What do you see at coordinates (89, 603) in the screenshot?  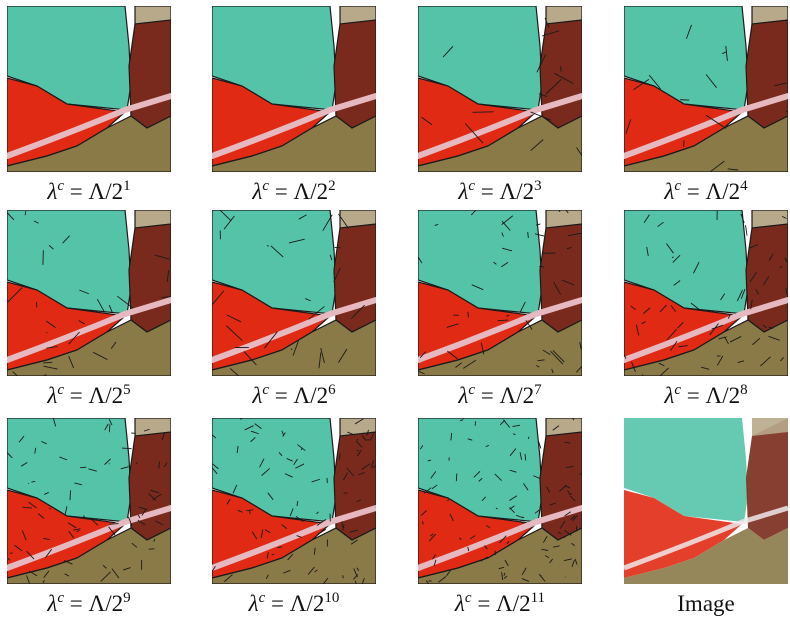 I see `panel-caption: λc = Λ/29` at bounding box center [89, 603].